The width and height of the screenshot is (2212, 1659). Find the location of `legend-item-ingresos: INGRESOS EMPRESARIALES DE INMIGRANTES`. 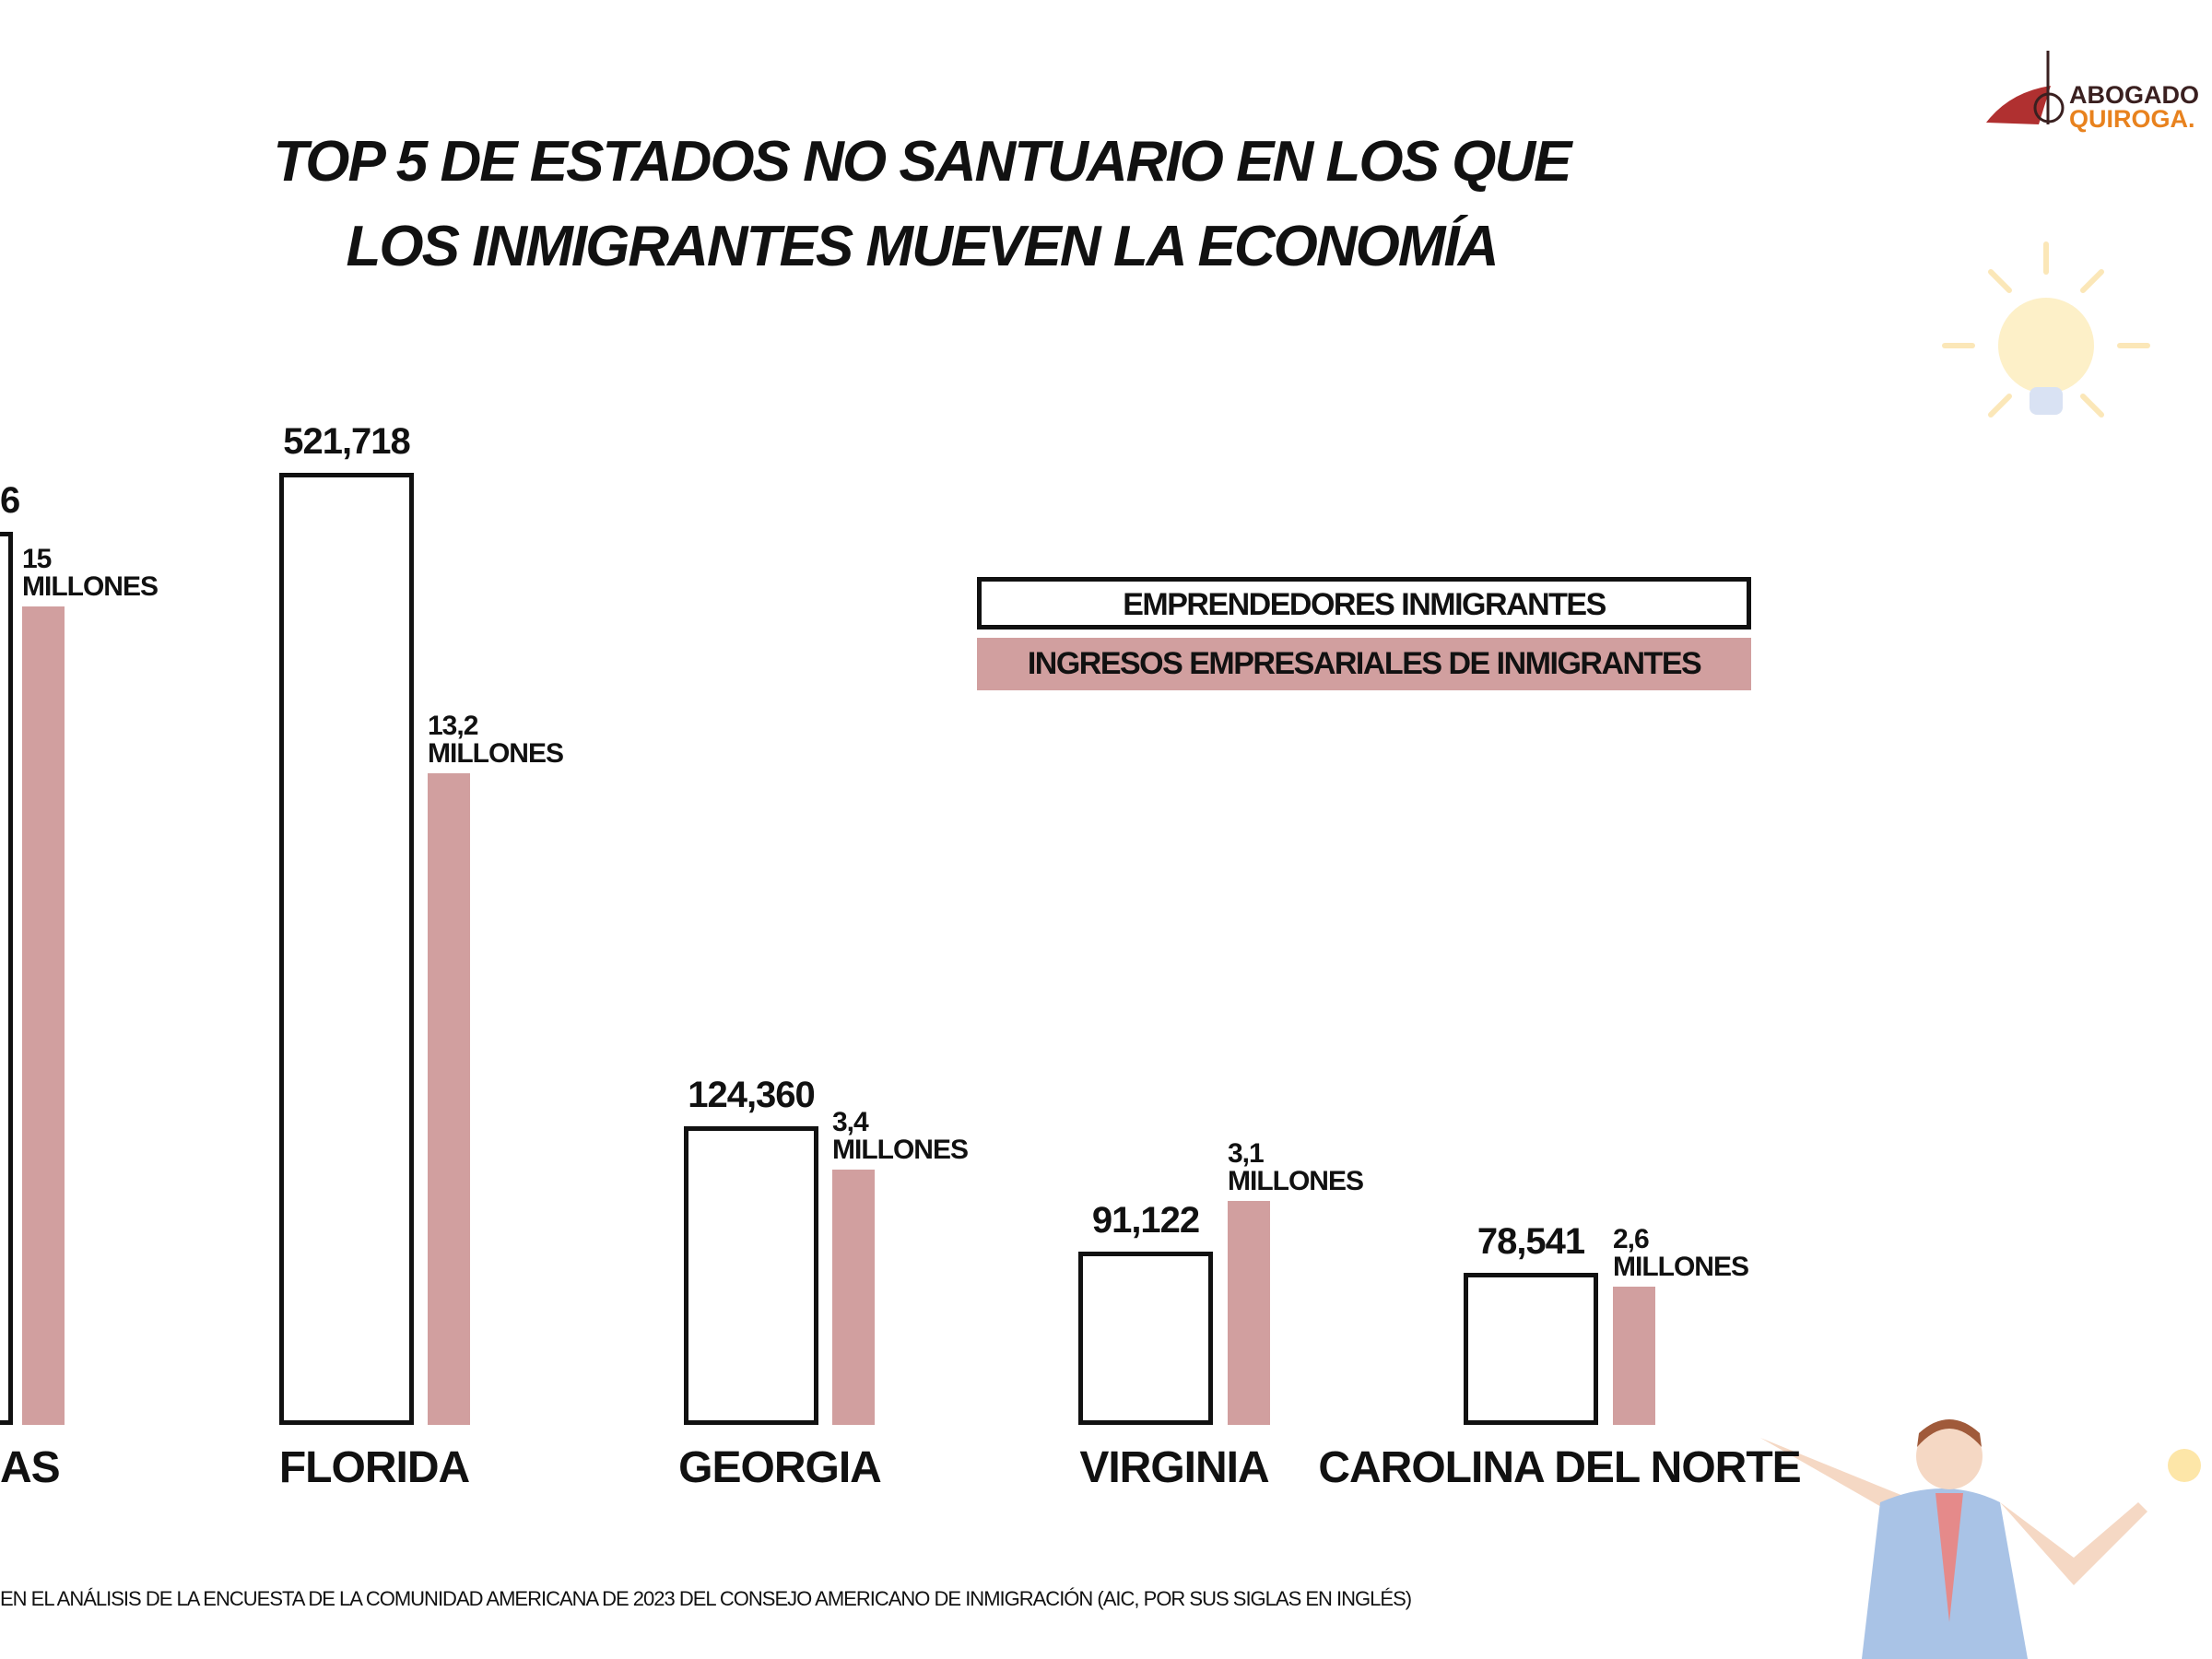

legend-item-ingresos: INGRESOS EMPRESARIALES DE INMIGRANTES is located at coordinates (1364, 664).